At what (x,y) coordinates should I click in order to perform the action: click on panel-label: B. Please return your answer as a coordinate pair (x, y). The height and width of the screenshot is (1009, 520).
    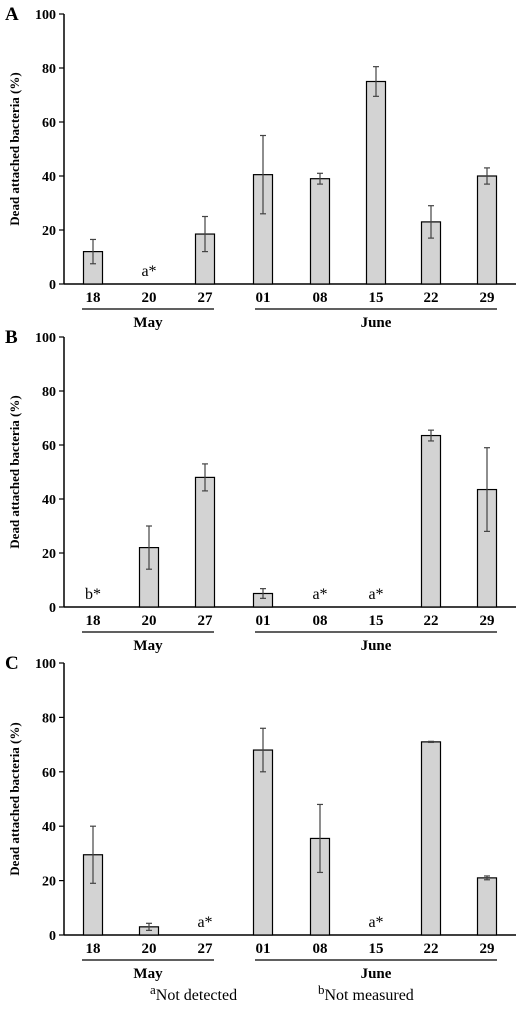
    Looking at the image, I should click on (11, 337).